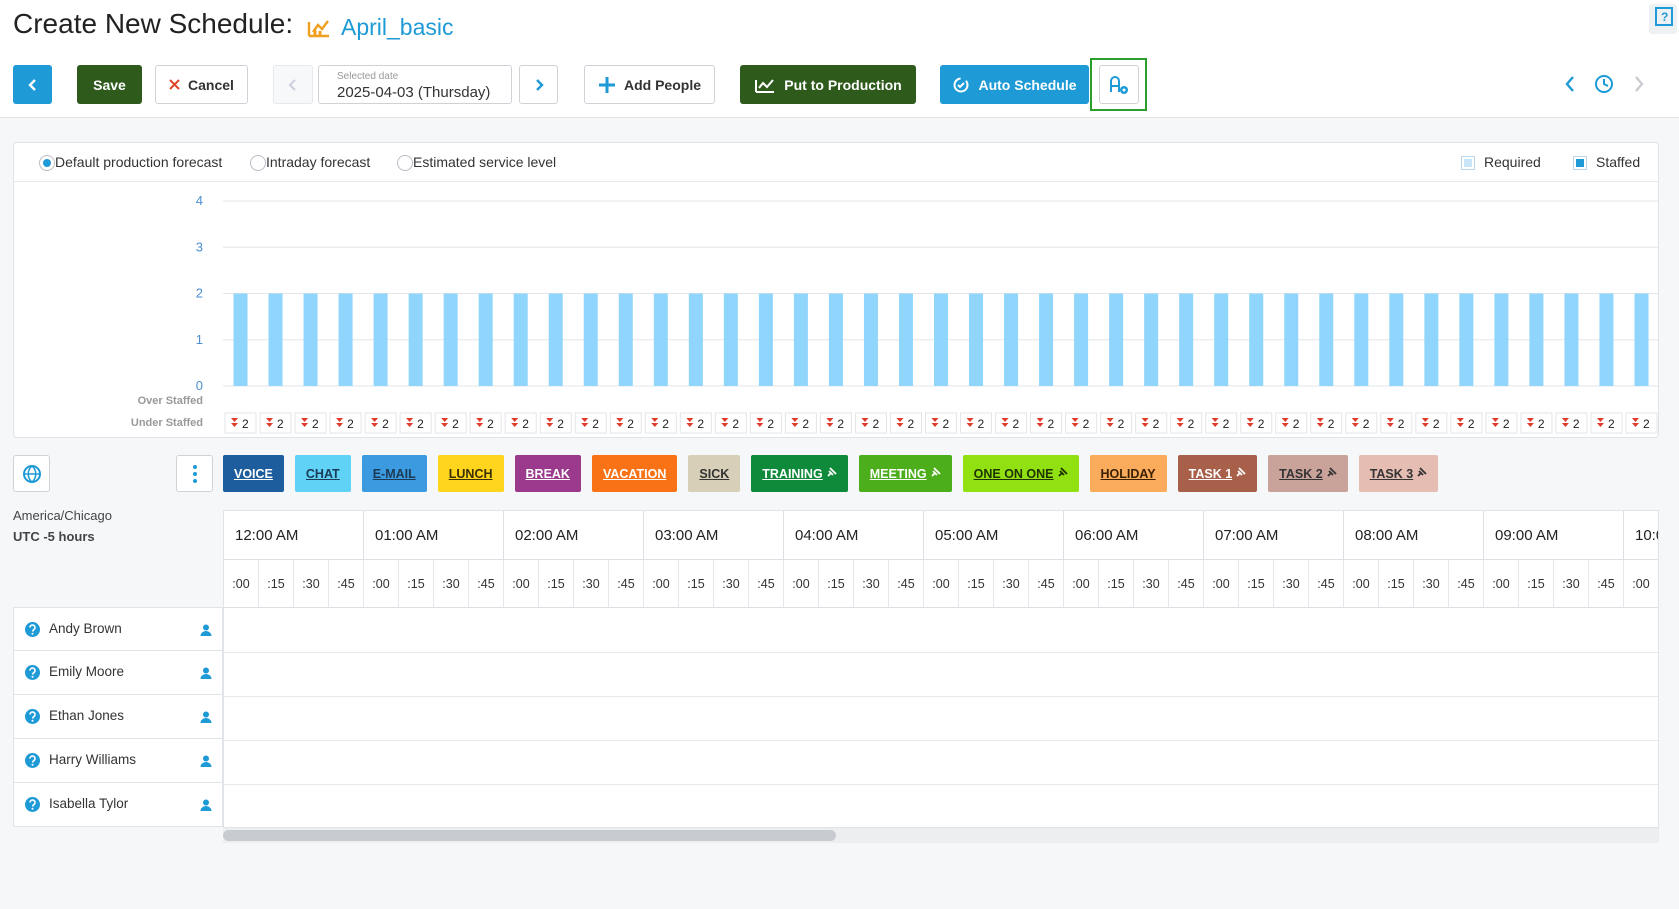 This screenshot has height=909, width=1679. Describe the element at coordinates (1308, 473) in the screenshot. I see `activity-tag: TASK 2` at that location.